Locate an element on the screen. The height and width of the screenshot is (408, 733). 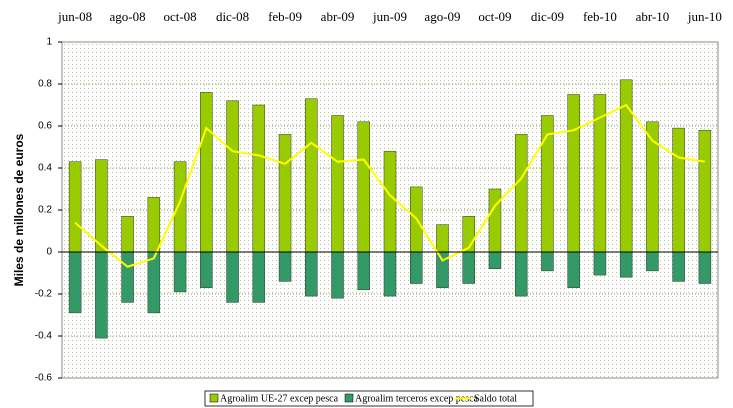
y-tick-label: 0.8 is located at coordinates (45, 84).